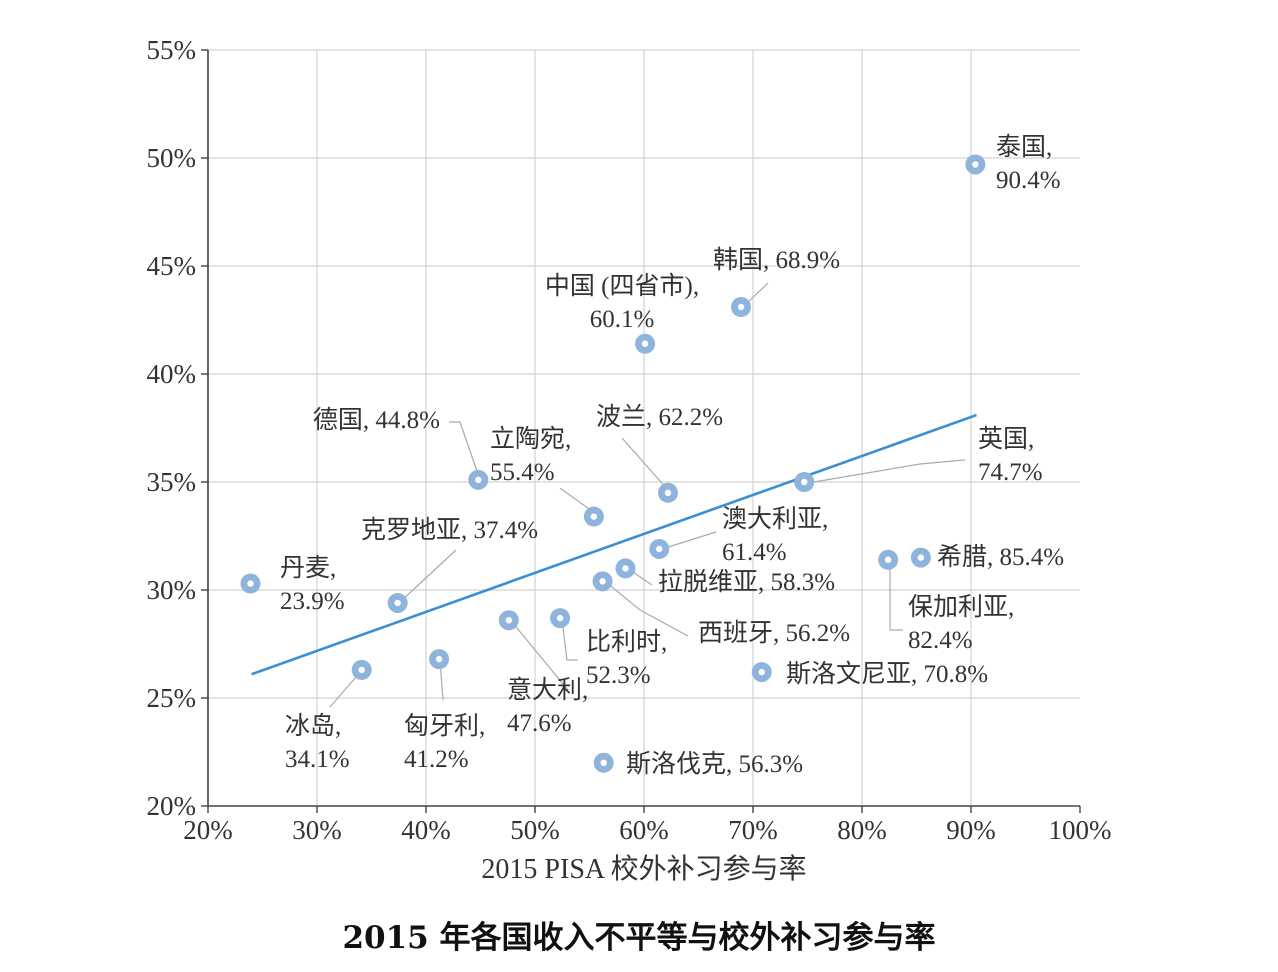 This screenshot has height=972, width=1278. I want to click on point-label: 保加利亚, 82.4%, so click(961, 623).